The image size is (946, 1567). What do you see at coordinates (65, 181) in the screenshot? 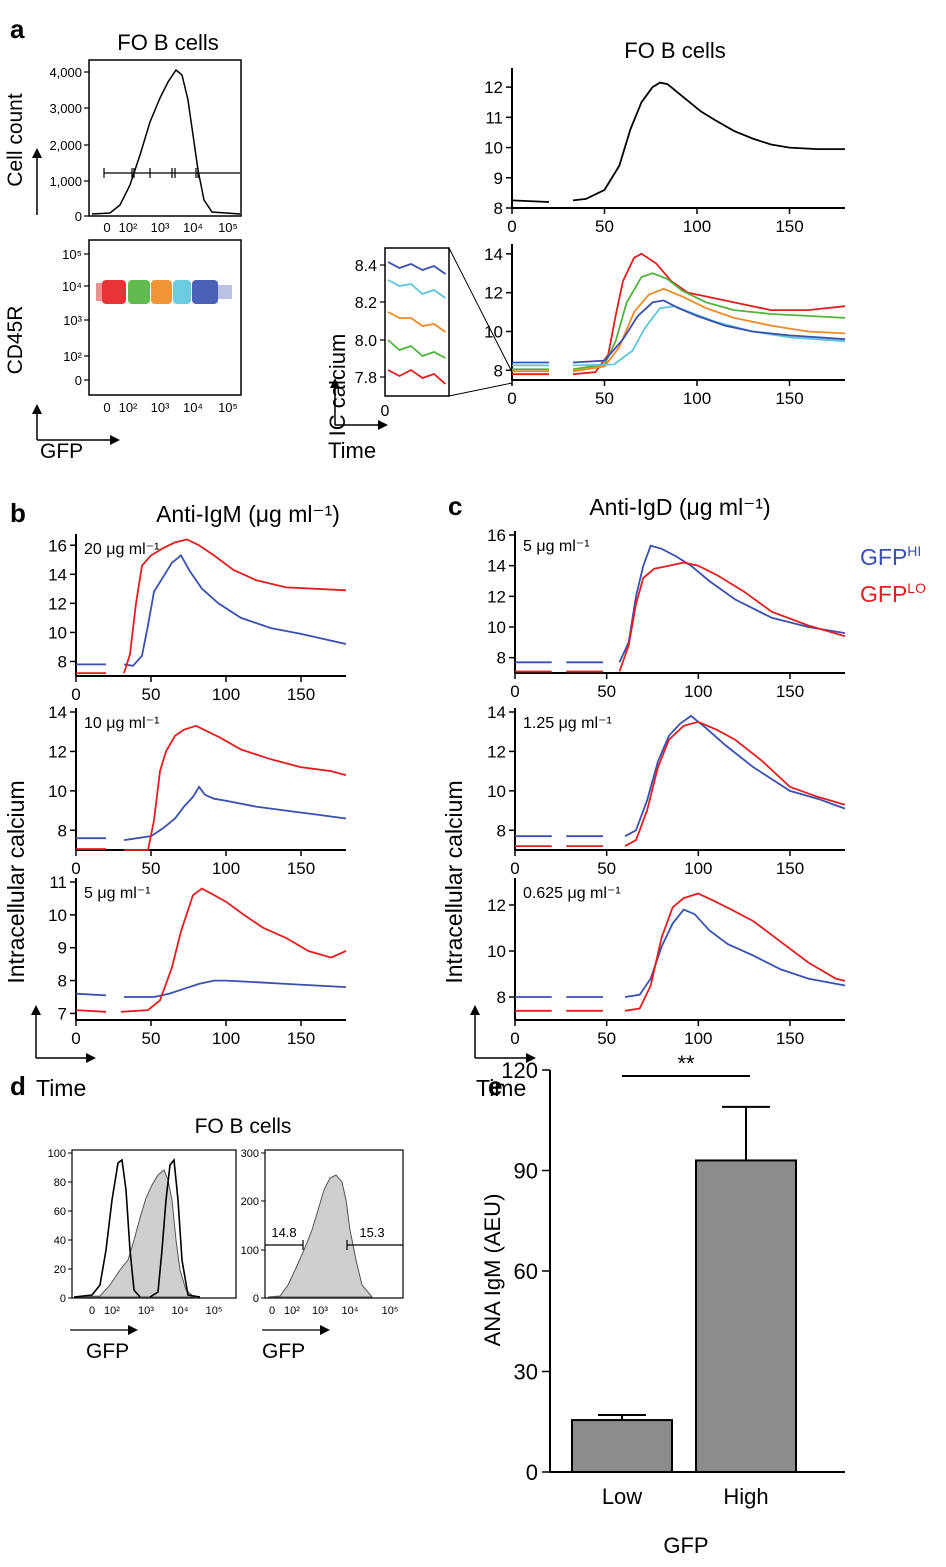
I see `hist-y-tick-label: 1,000` at bounding box center [65, 181].